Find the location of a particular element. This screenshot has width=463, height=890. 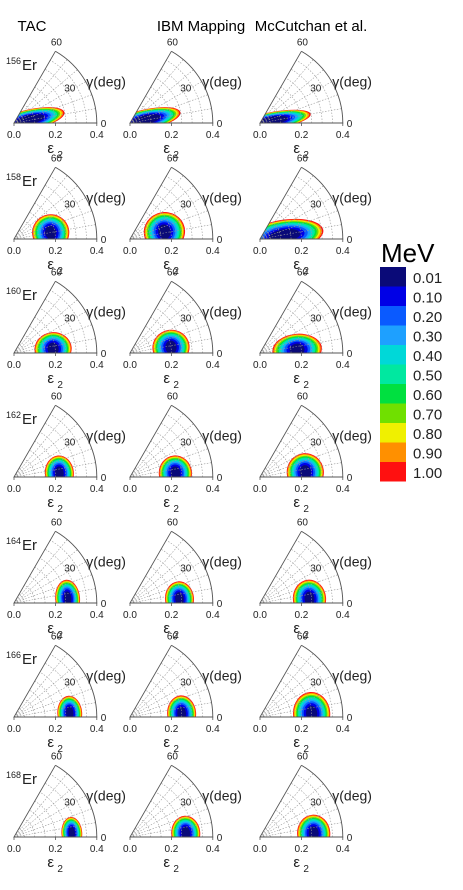

column-header: TAC is located at coordinates (32, 26).